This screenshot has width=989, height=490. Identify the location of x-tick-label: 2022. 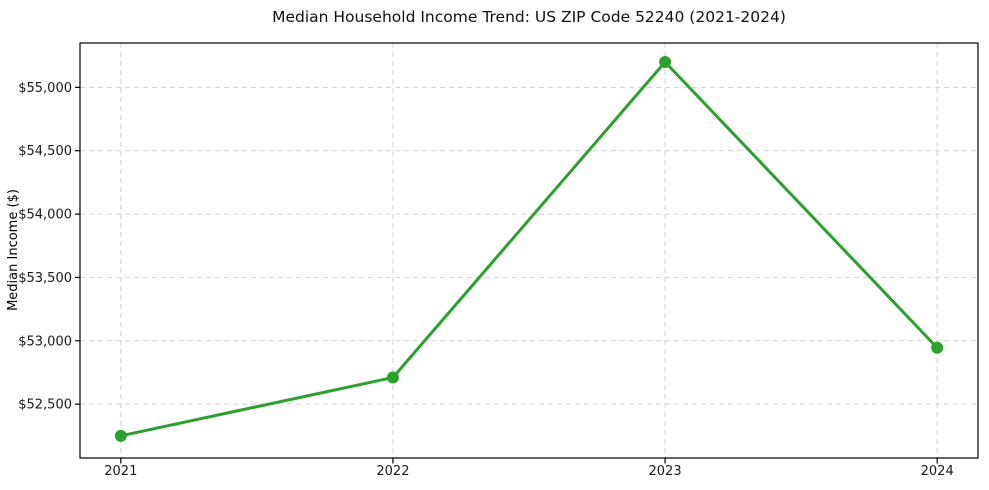
(392, 471).